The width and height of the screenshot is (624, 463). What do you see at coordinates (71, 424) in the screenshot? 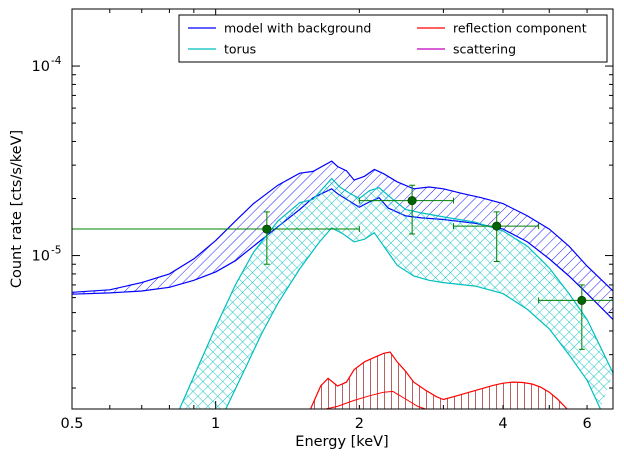
I see `x-tick-label: 0.5` at bounding box center [71, 424].